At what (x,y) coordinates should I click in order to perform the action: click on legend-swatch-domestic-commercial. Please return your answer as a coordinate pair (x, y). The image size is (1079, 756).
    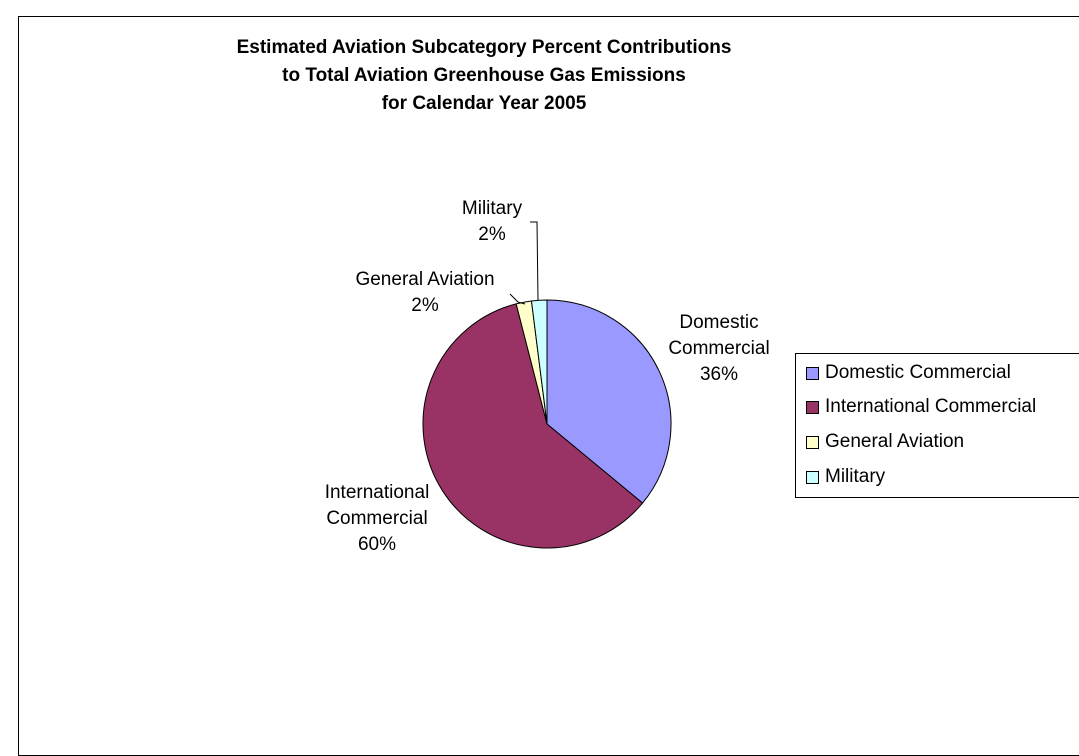
    Looking at the image, I should click on (812, 373).